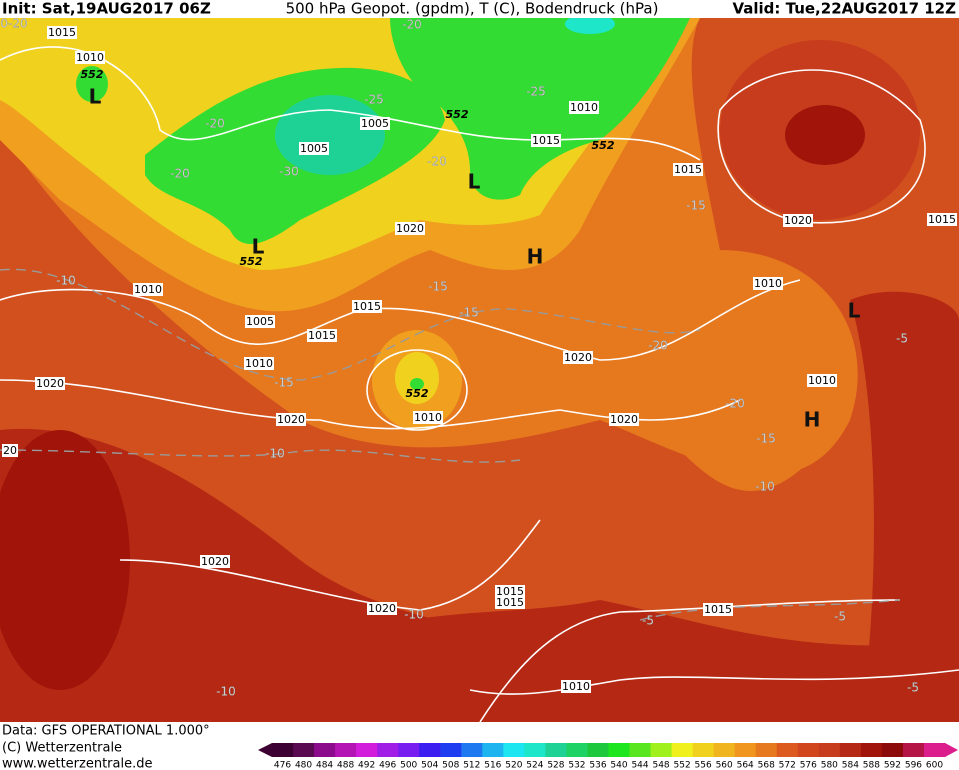  What do you see at coordinates (429, 765) in the screenshot?
I see `legend-label: 504` at bounding box center [429, 765].